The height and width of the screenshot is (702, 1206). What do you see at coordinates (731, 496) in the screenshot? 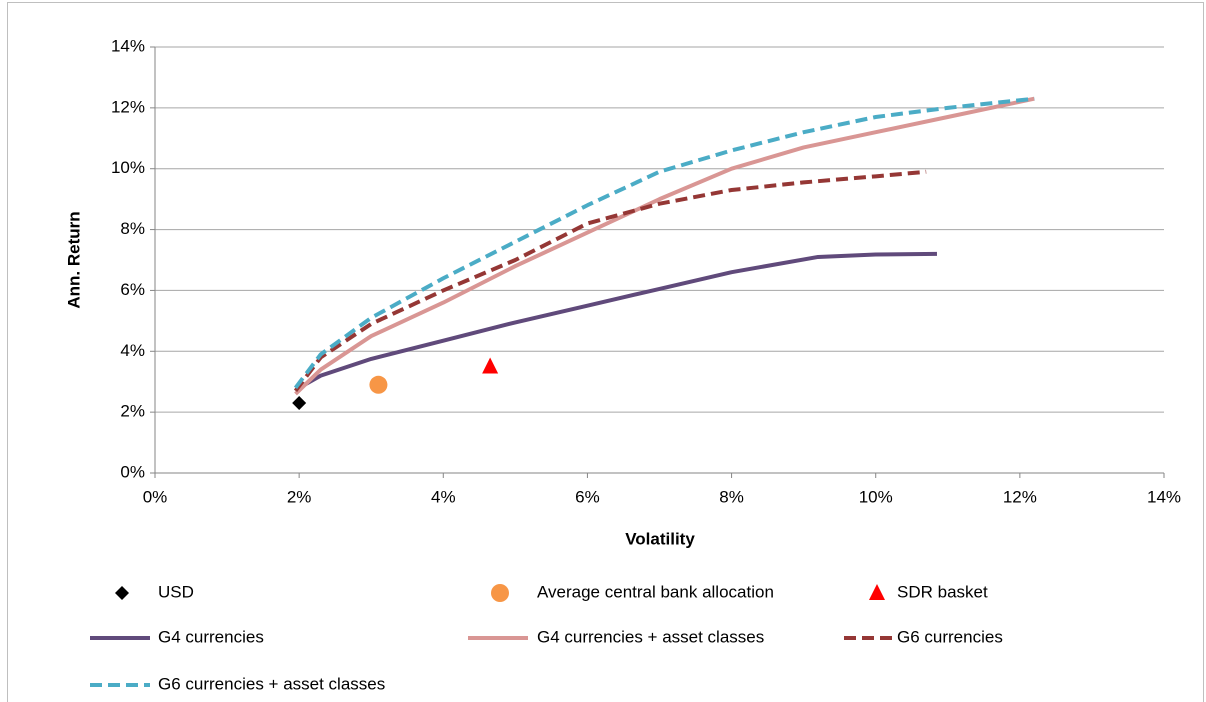
I see `x-tick-label: 8%` at bounding box center [731, 496].